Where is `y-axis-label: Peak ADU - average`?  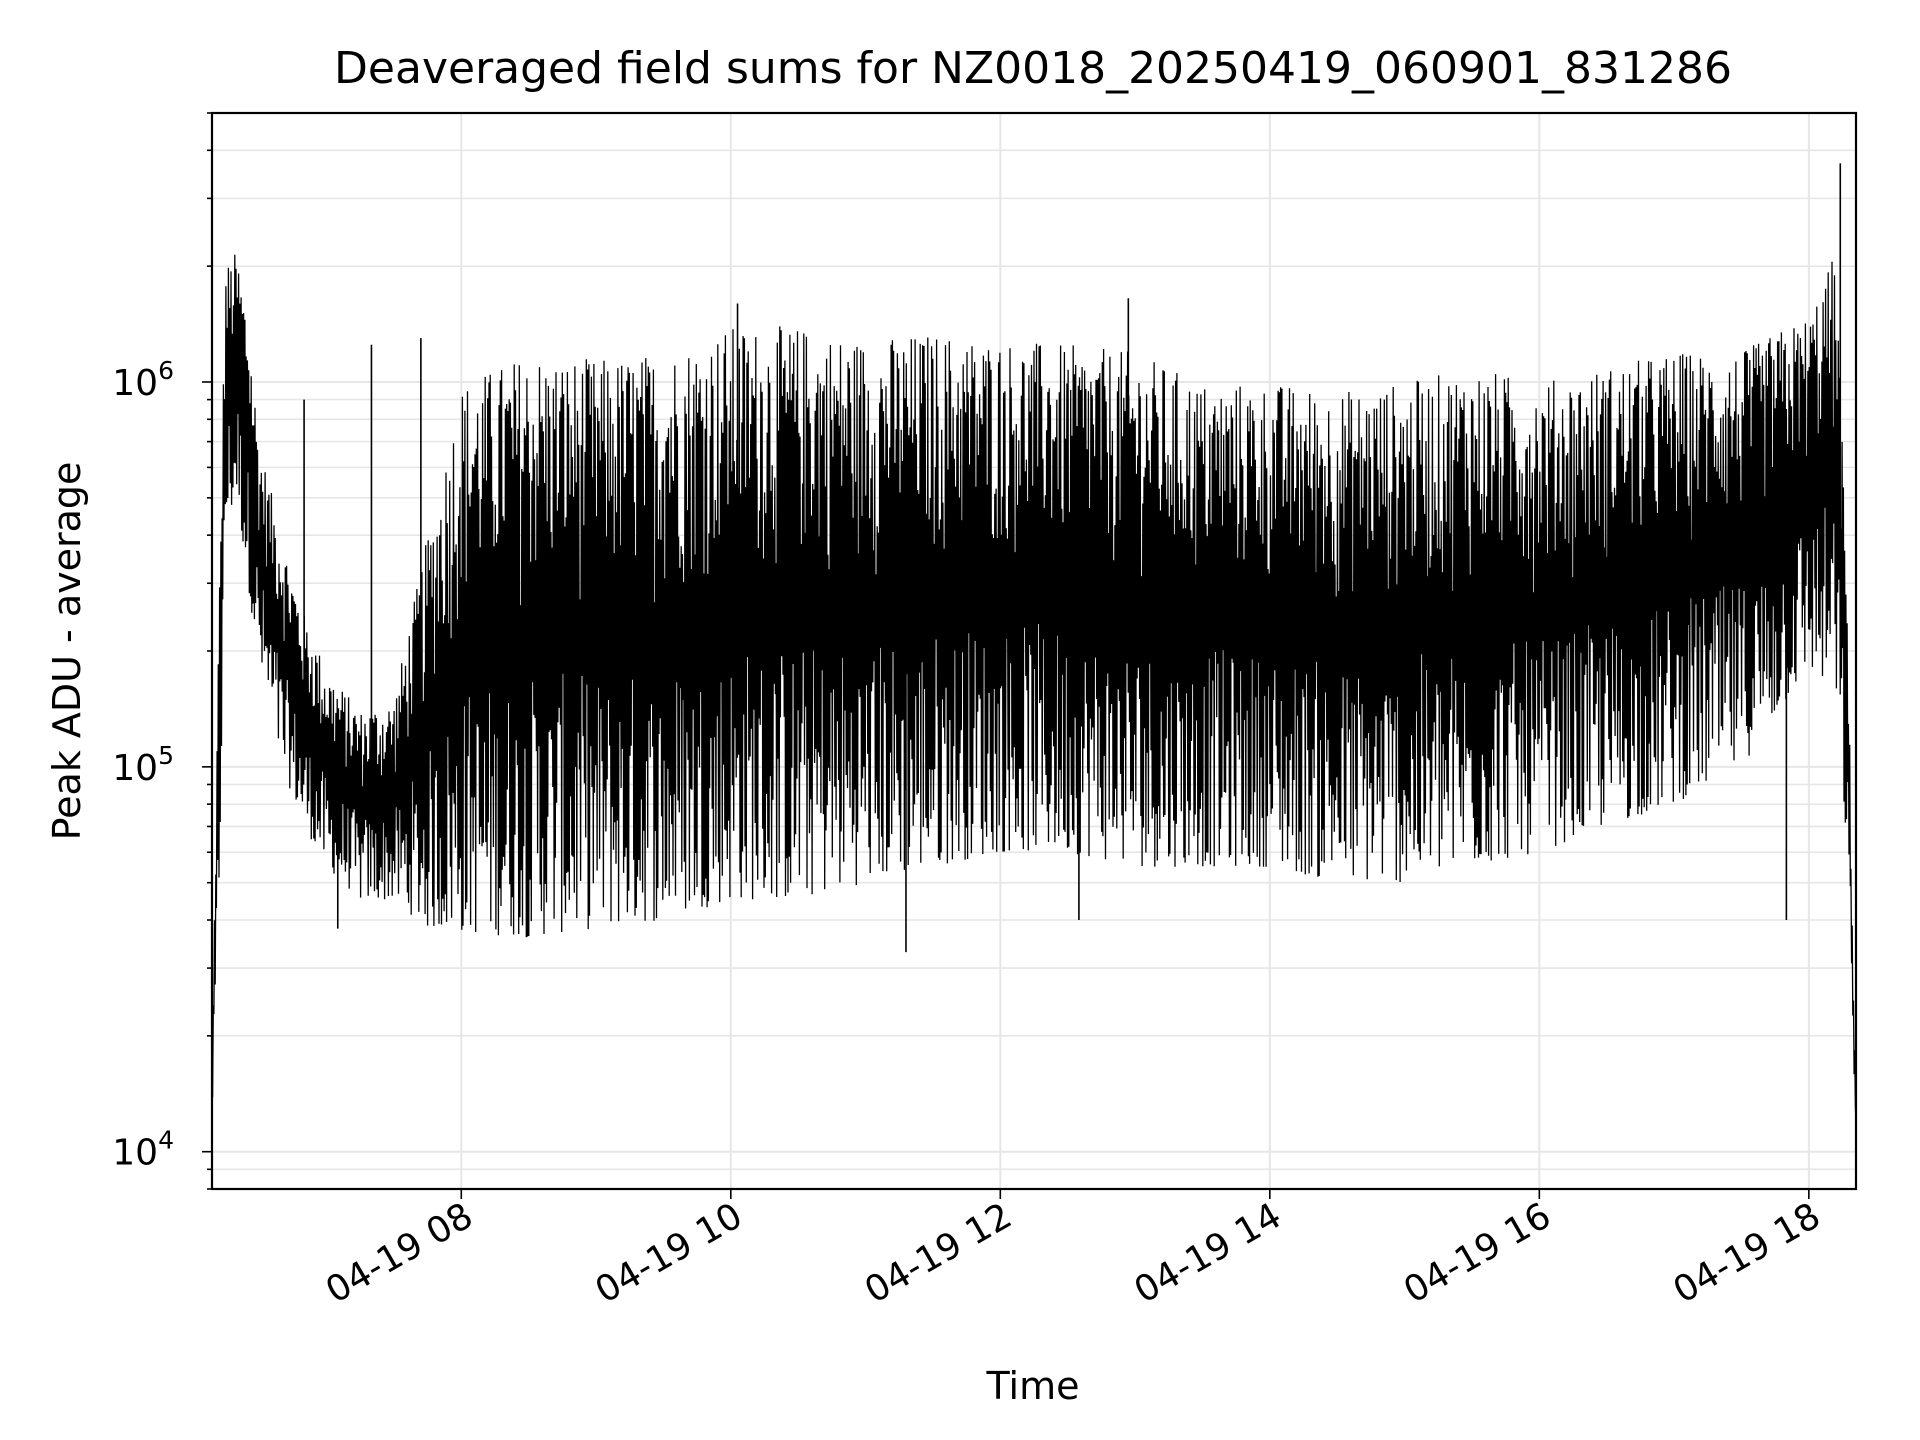
y-axis-label: Peak ADU - average is located at coordinates (67, 651).